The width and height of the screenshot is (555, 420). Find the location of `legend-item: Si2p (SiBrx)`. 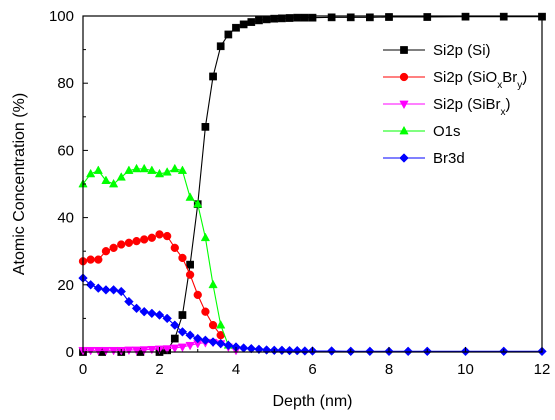

legend-item: Si2p (SiBrx) is located at coordinates (447, 107).